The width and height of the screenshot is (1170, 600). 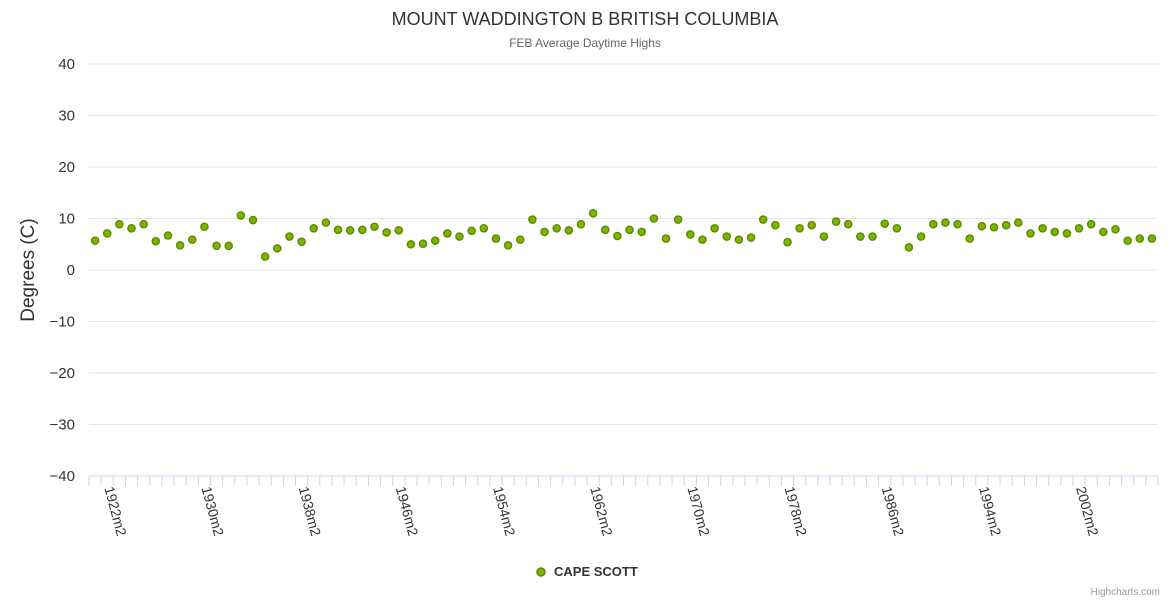 I want to click on legend-label: CAPE SCOTT, so click(x=596, y=571).